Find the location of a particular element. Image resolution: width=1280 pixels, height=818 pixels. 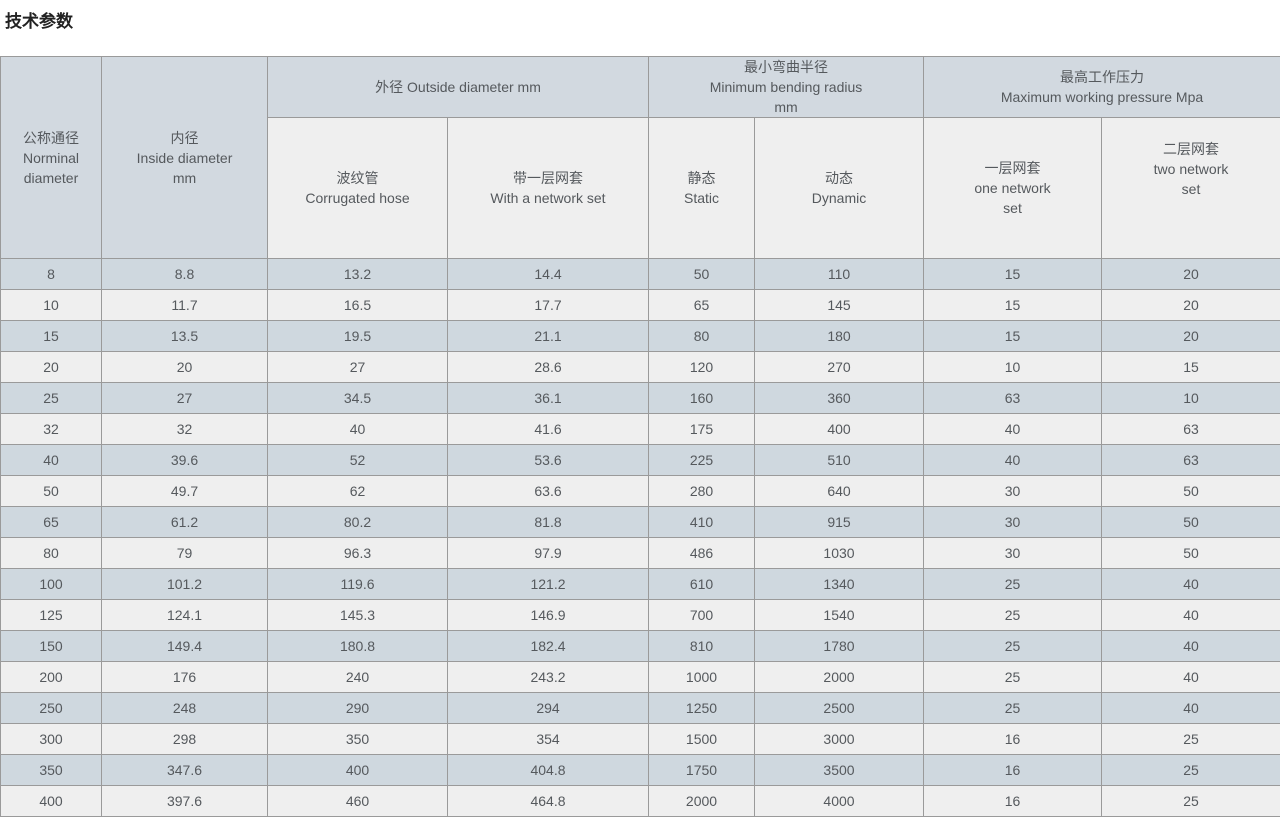

cell: 200 is located at coordinates (51, 677).